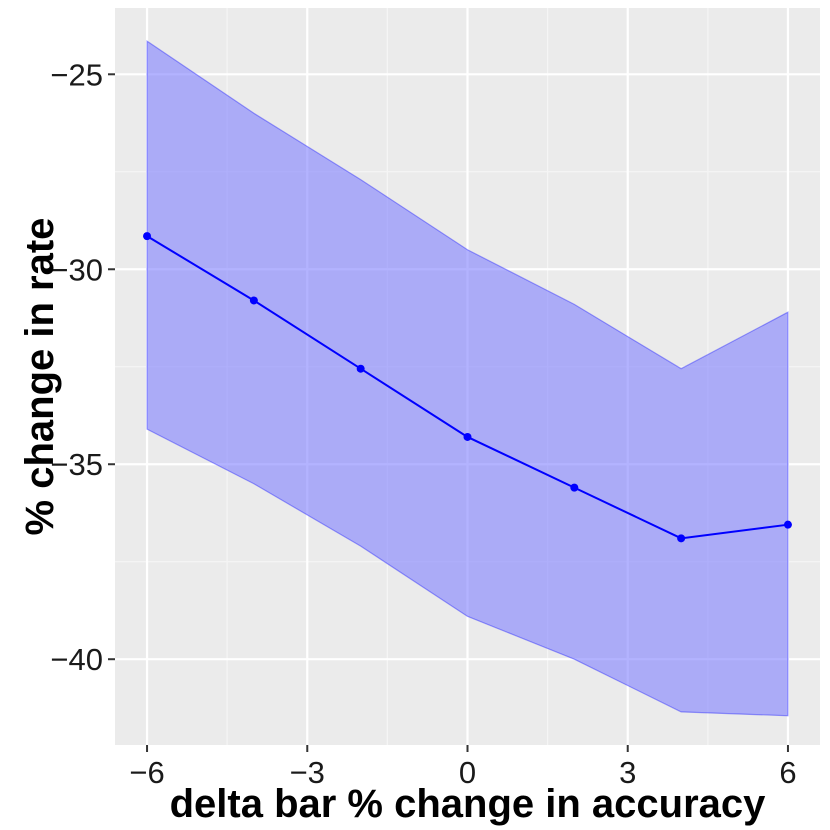 Image resolution: width=830 pixels, height=830 pixels. What do you see at coordinates (307, 772) in the screenshot?
I see `x-tick-label: −3` at bounding box center [307, 772].